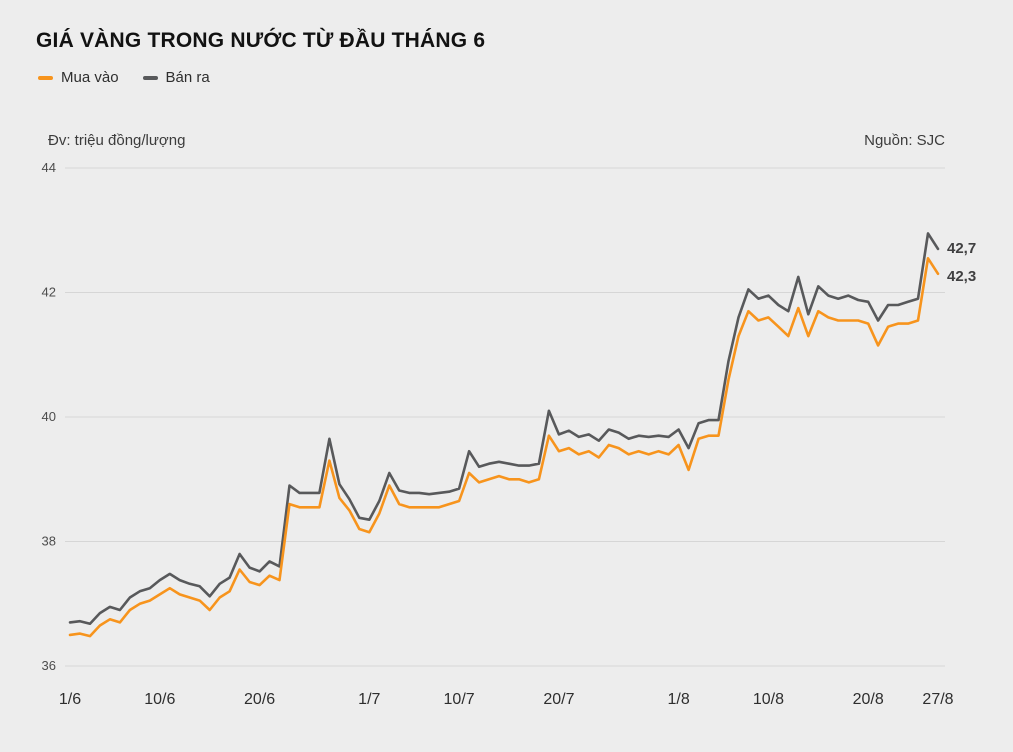 Image resolution: width=1013 pixels, height=752 pixels. I want to click on legend-label-ban-ra: Bán ra, so click(187, 77).